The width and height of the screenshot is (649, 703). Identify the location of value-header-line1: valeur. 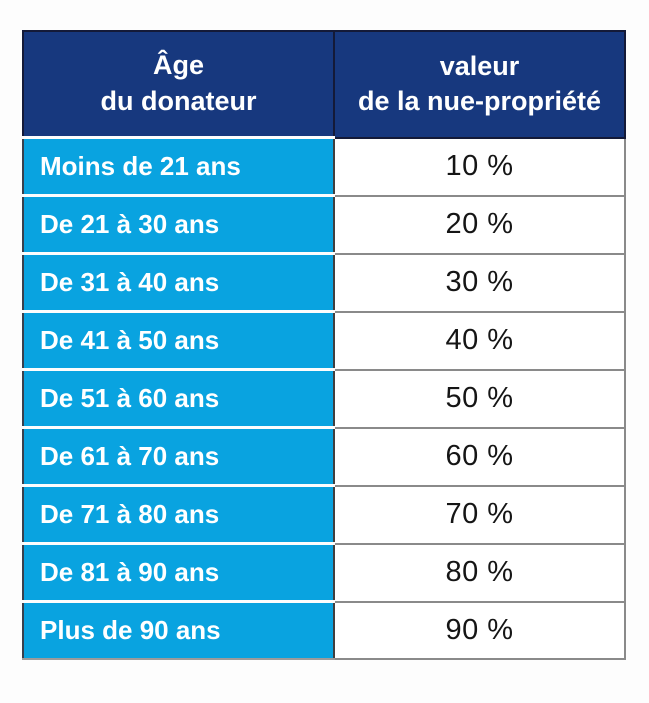
(479, 65).